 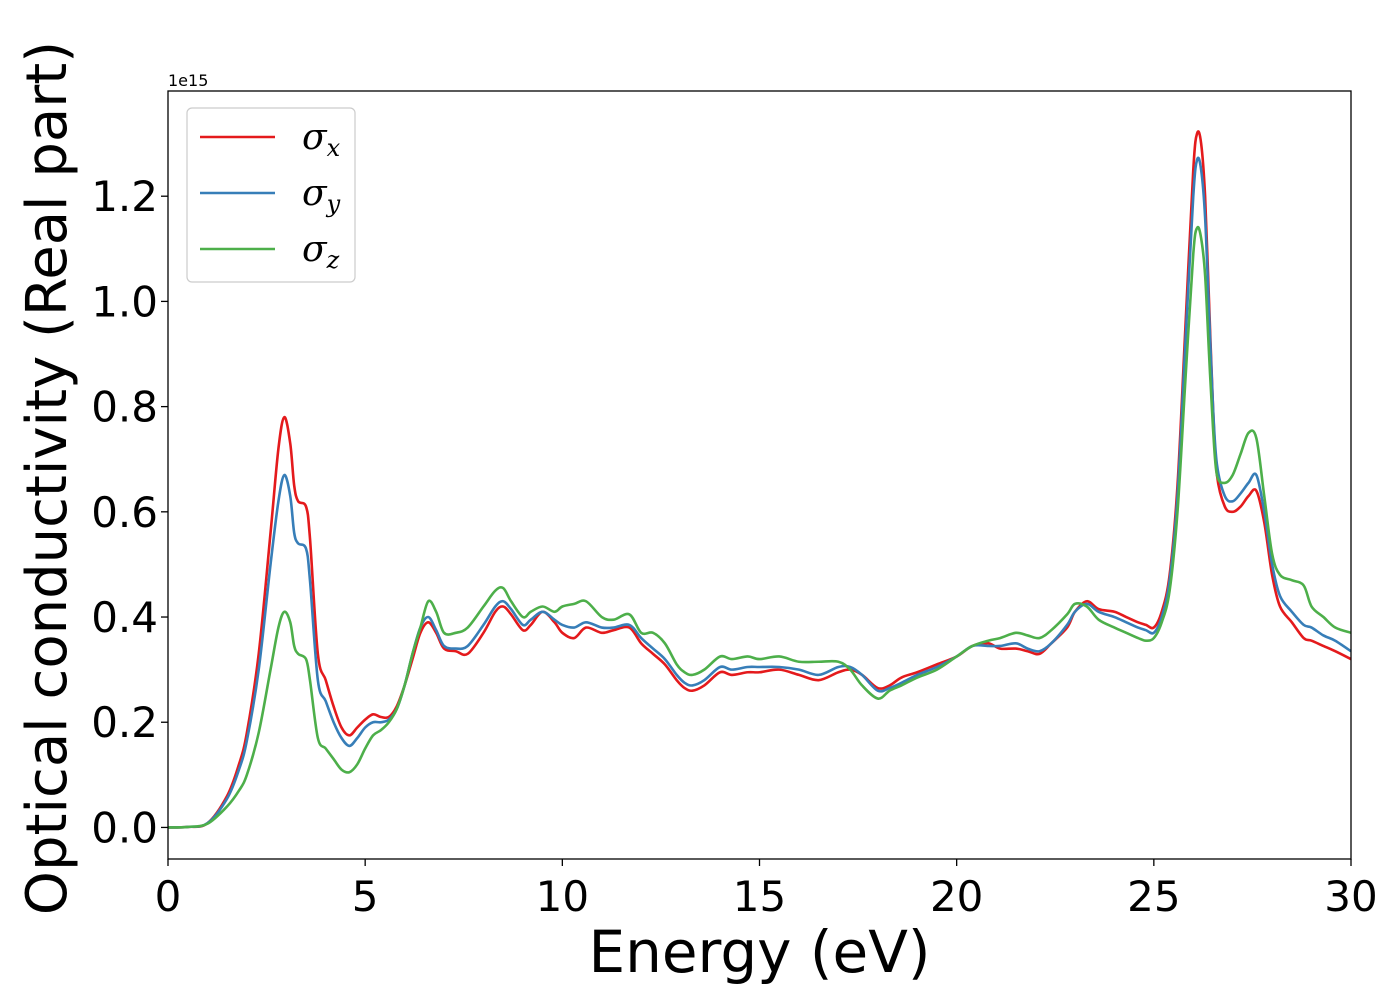 I want to click on x-tick-label: 10, so click(x=562, y=896).